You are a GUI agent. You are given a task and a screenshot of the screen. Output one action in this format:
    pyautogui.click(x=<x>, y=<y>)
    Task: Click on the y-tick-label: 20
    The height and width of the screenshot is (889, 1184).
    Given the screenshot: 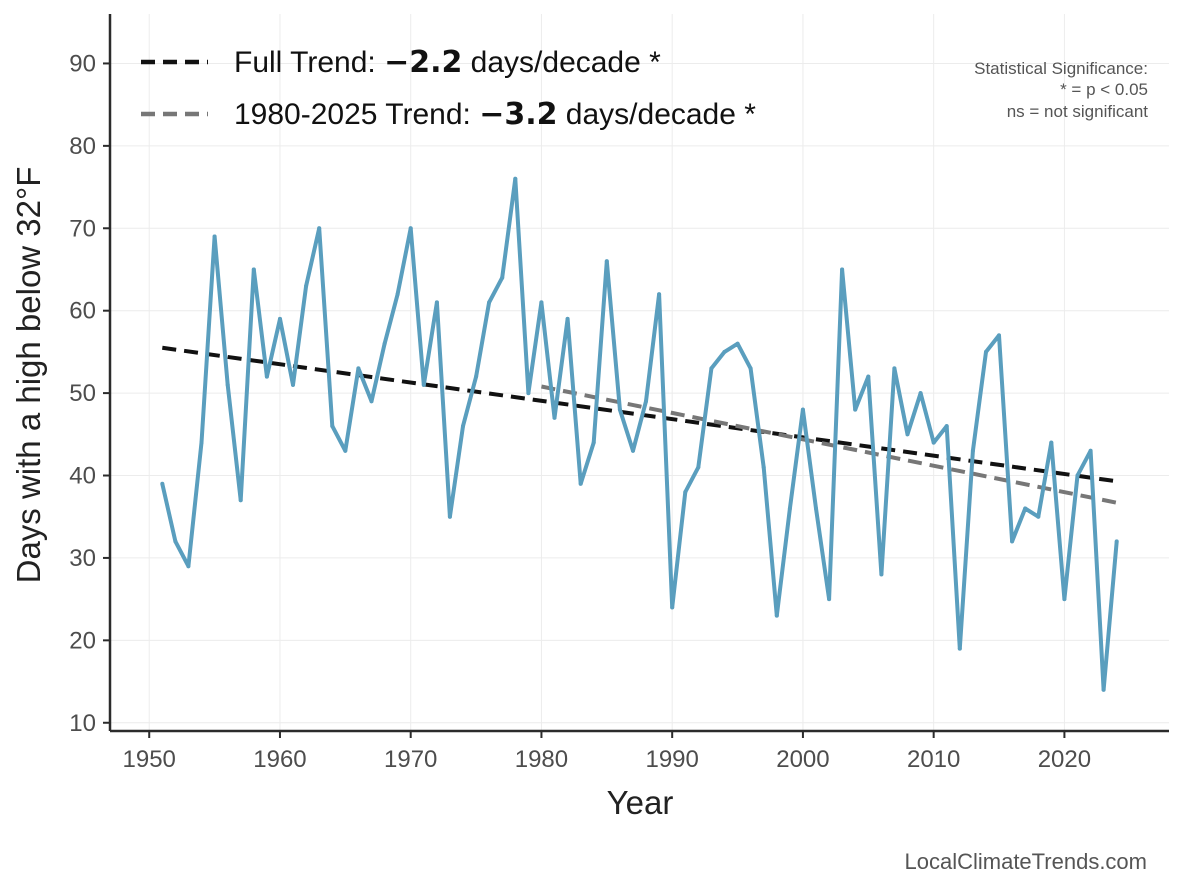 What is the action you would take?
    pyautogui.click(x=82, y=640)
    